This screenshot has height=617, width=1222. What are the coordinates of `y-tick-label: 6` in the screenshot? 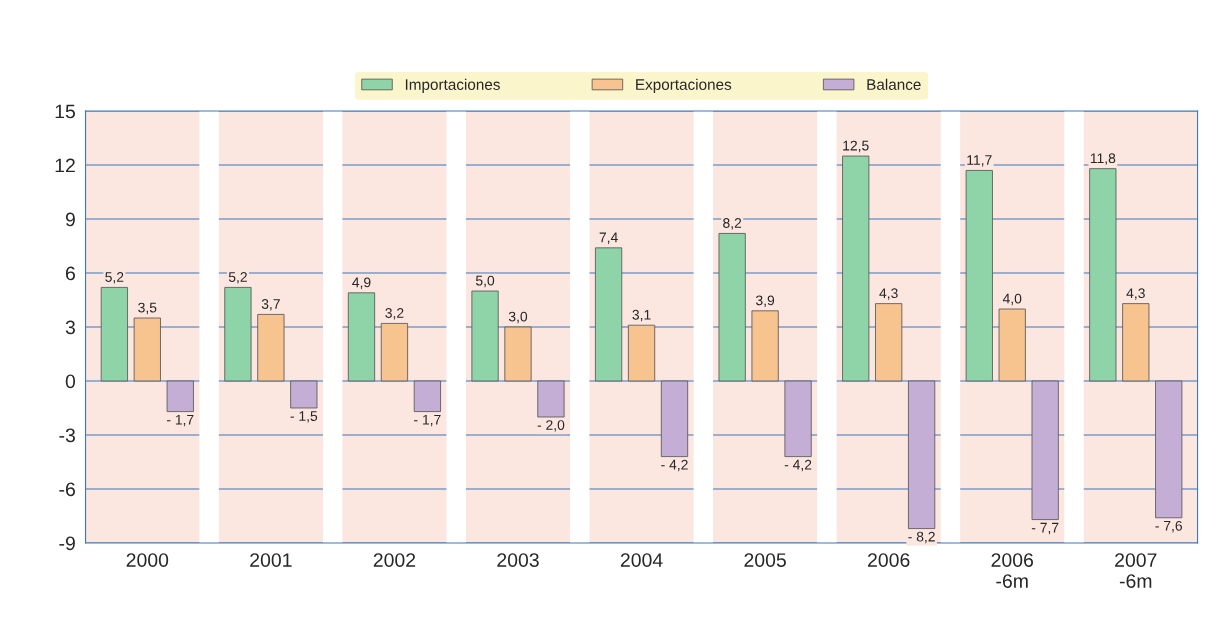 It's located at (70, 273).